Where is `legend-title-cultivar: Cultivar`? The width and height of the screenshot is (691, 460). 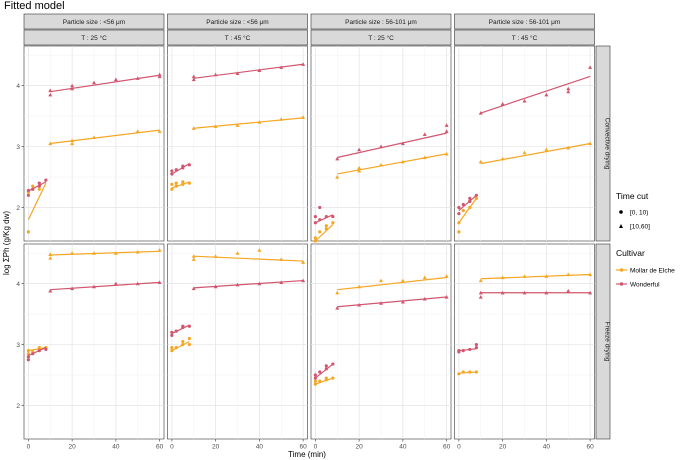
legend-title-cultivar: Cultivar is located at coordinates (630, 253).